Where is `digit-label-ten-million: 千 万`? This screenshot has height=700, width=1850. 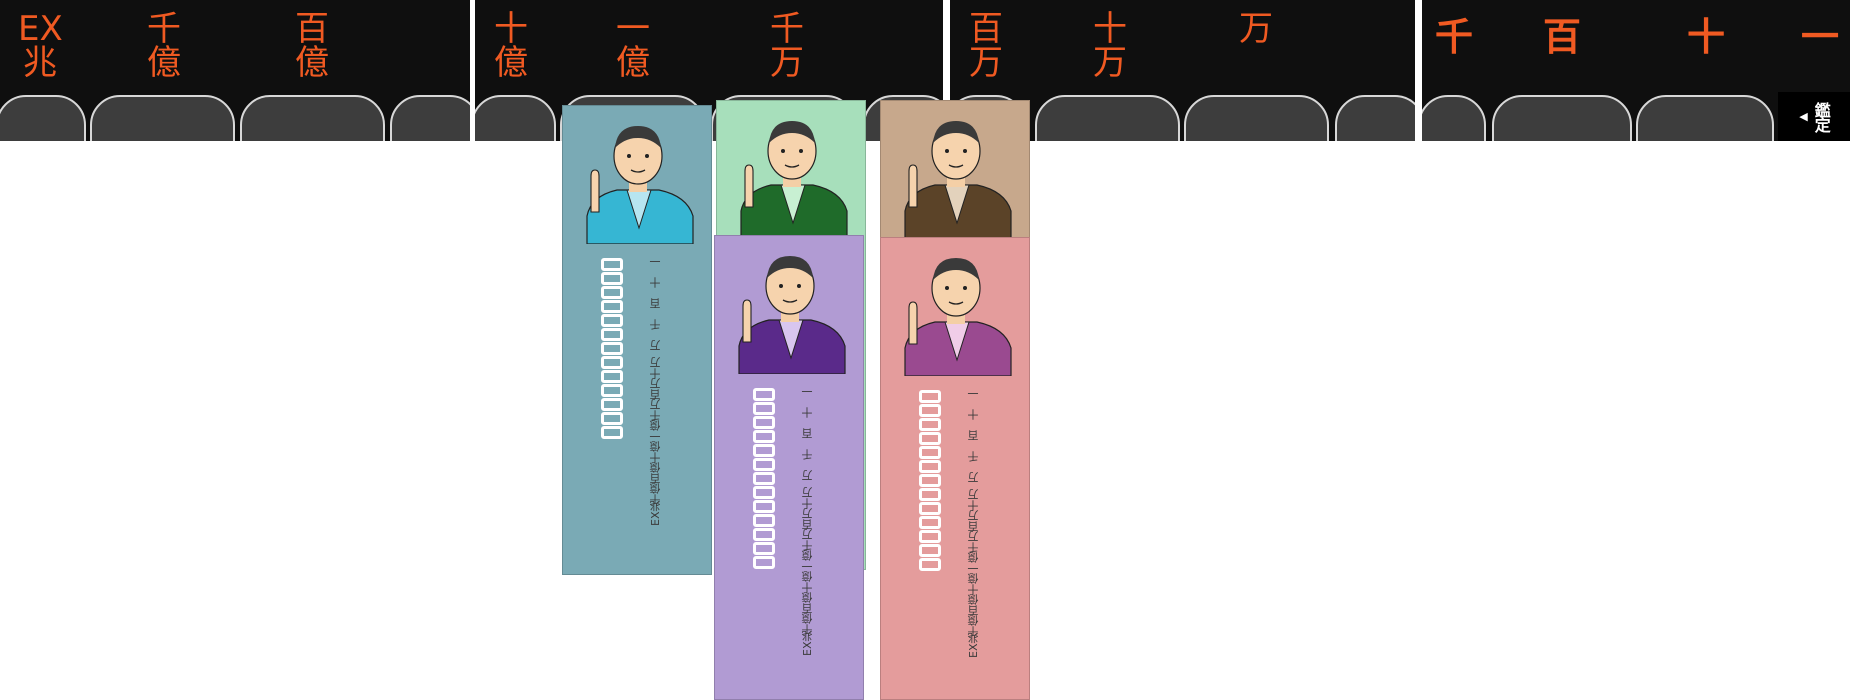
digit-label-ten-million: 千 万 is located at coordinates (787, 46).